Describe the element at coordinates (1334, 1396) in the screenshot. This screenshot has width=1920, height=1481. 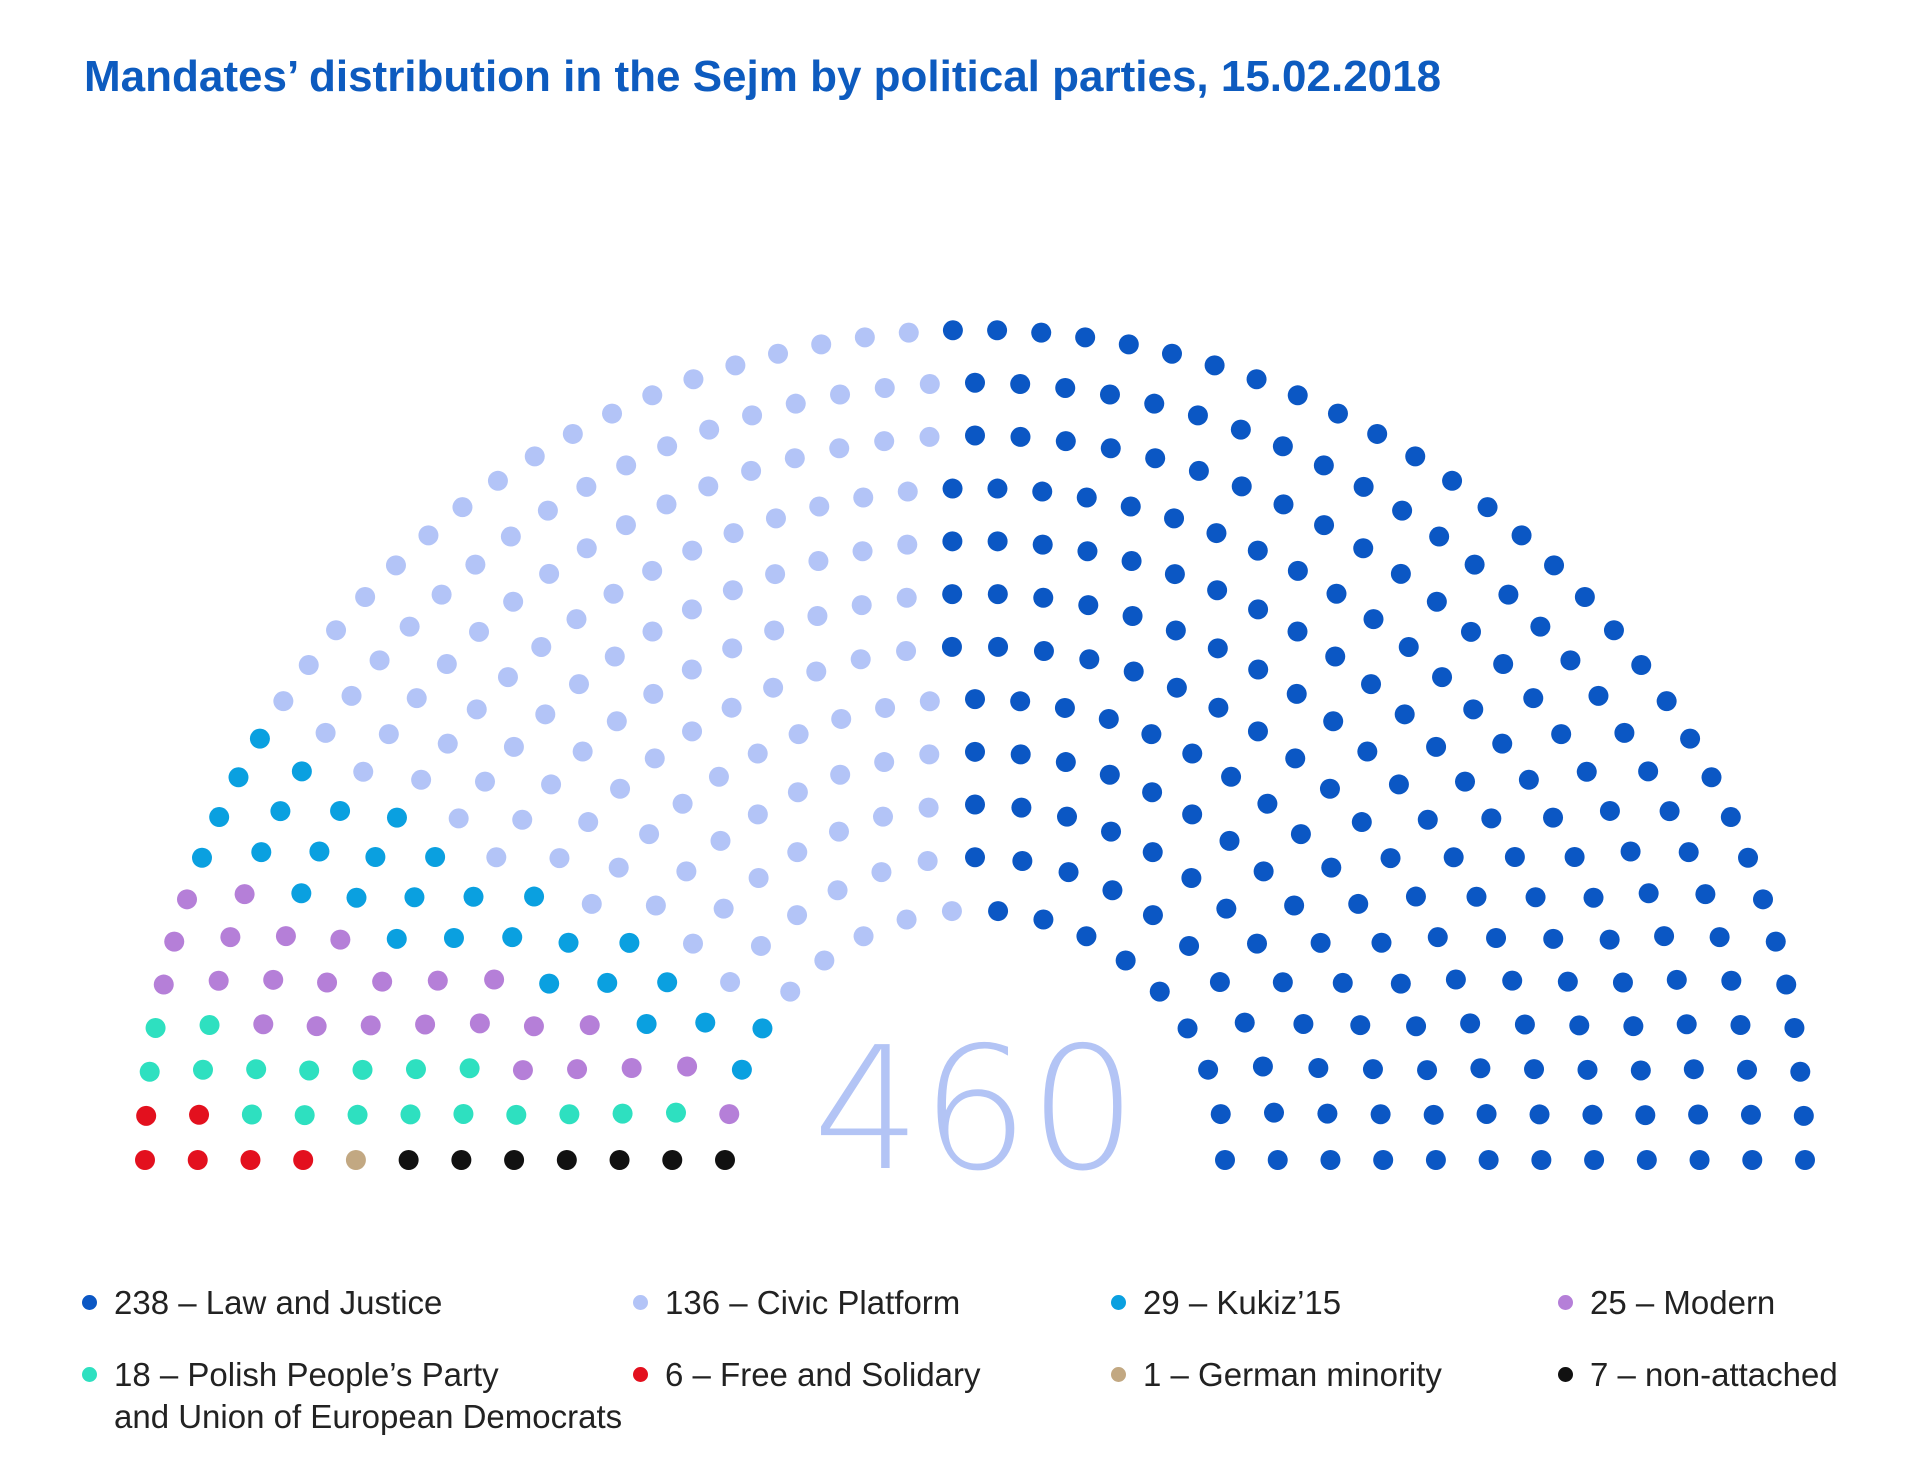
I see `legend-item: 1 – German minority` at that location.